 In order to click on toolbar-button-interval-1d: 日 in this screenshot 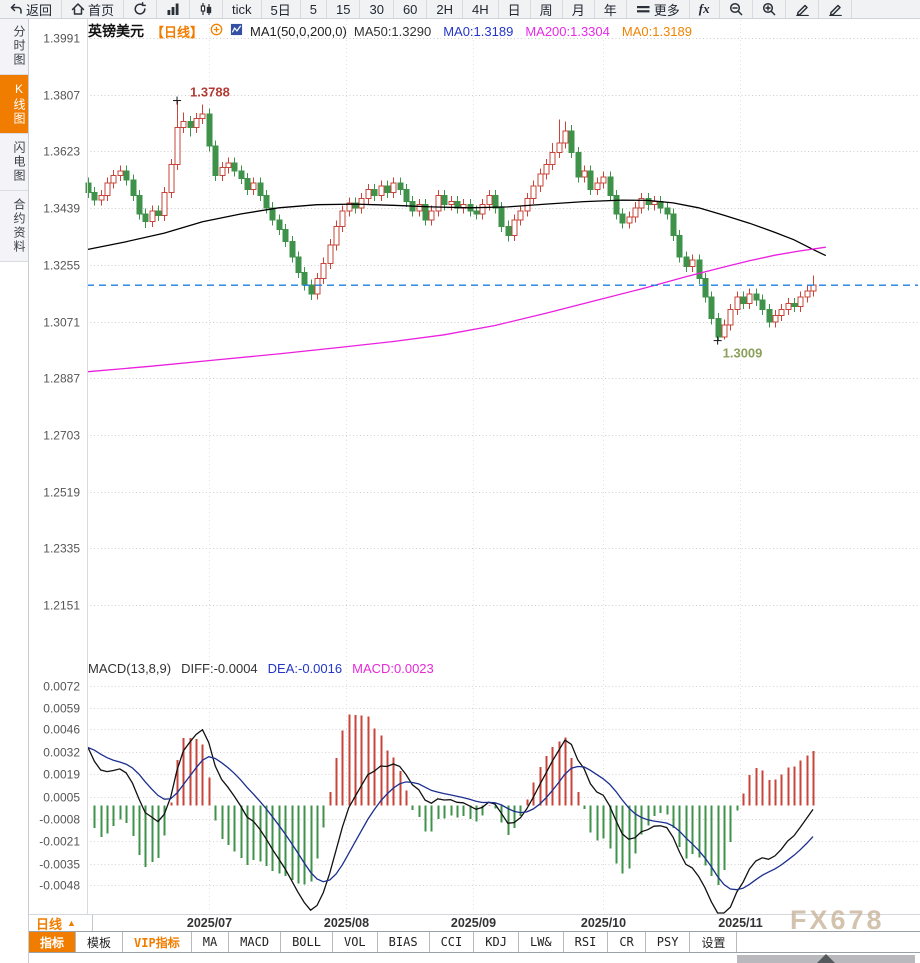, I will do `click(515, 9)`.